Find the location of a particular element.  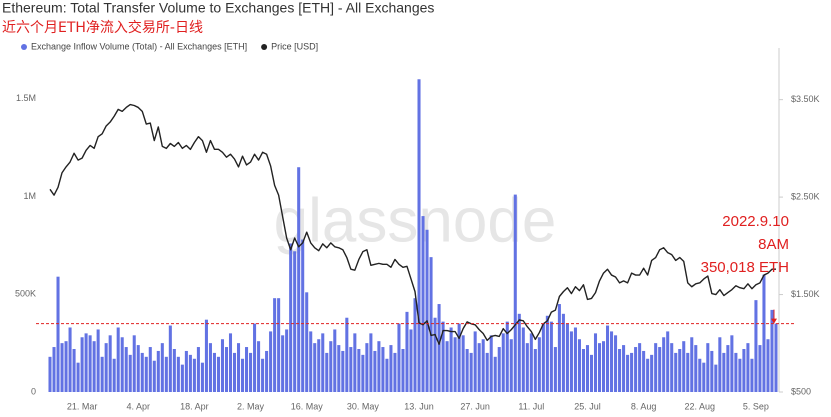

x-tick-label: 5. Sep is located at coordinates (756, 406).